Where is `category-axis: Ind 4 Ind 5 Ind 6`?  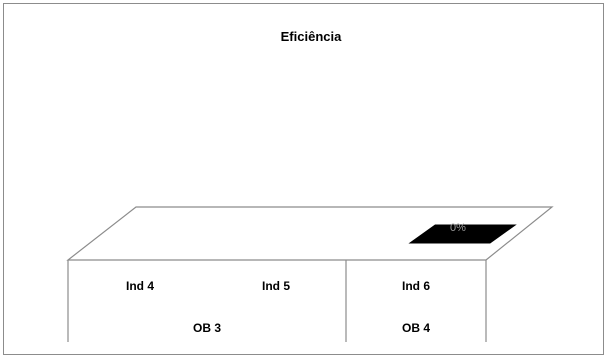 category-axis: Ind 4 Ind 5 Ind 6 is located at coordinates (278, 286).